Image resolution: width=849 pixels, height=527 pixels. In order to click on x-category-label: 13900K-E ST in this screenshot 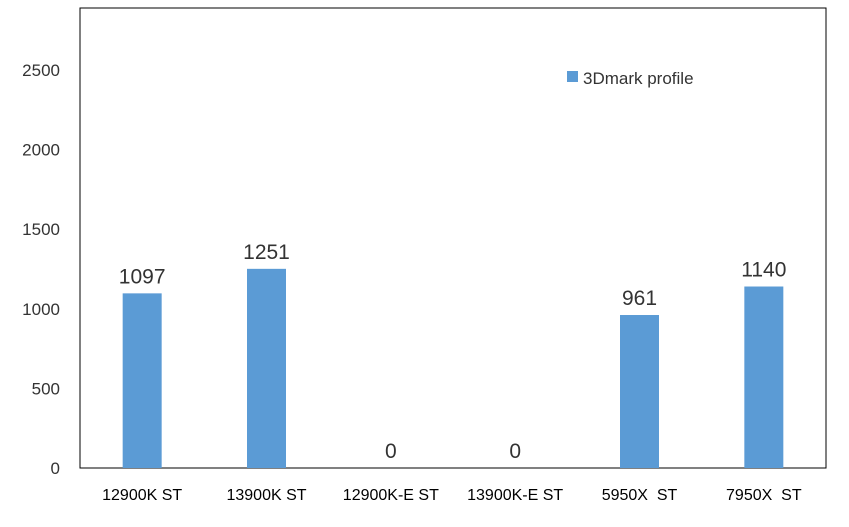, I will do `click(515, 495)`.